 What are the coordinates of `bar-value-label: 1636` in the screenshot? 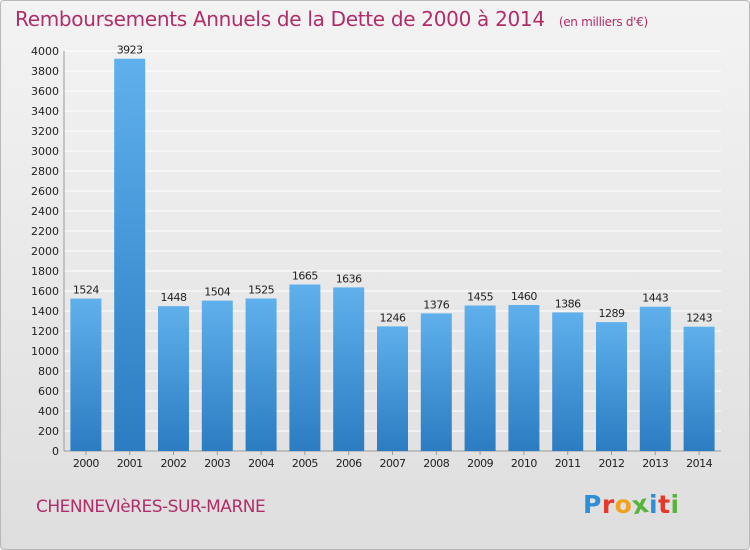 It's located at (349, 278).